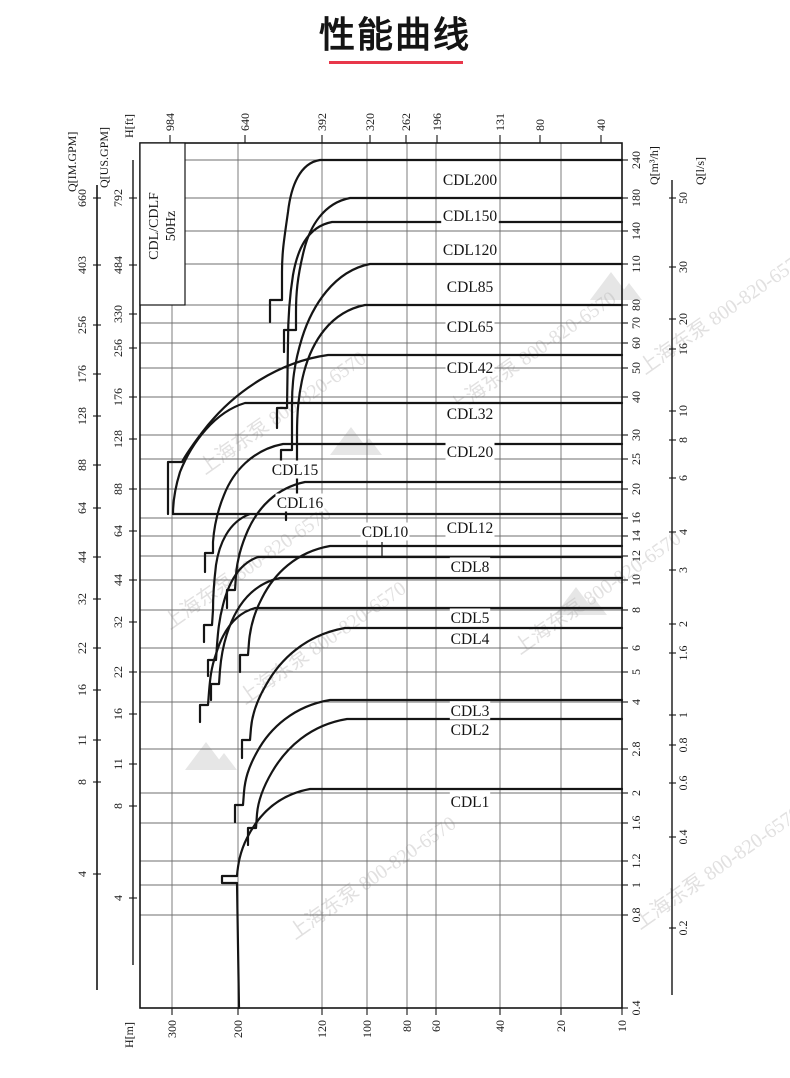  I want to click on curve-label-CDL8: CDL8, so click(470, 567).